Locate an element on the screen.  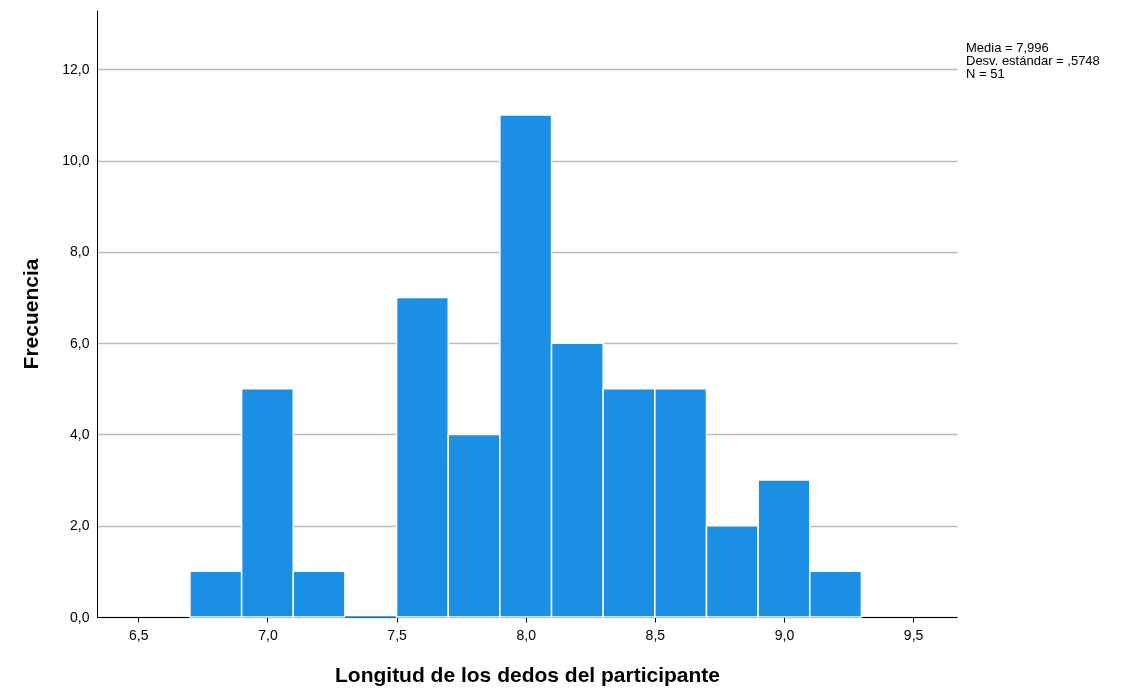
x-tick-label: 8,0 is located at coordinates (526, 634).